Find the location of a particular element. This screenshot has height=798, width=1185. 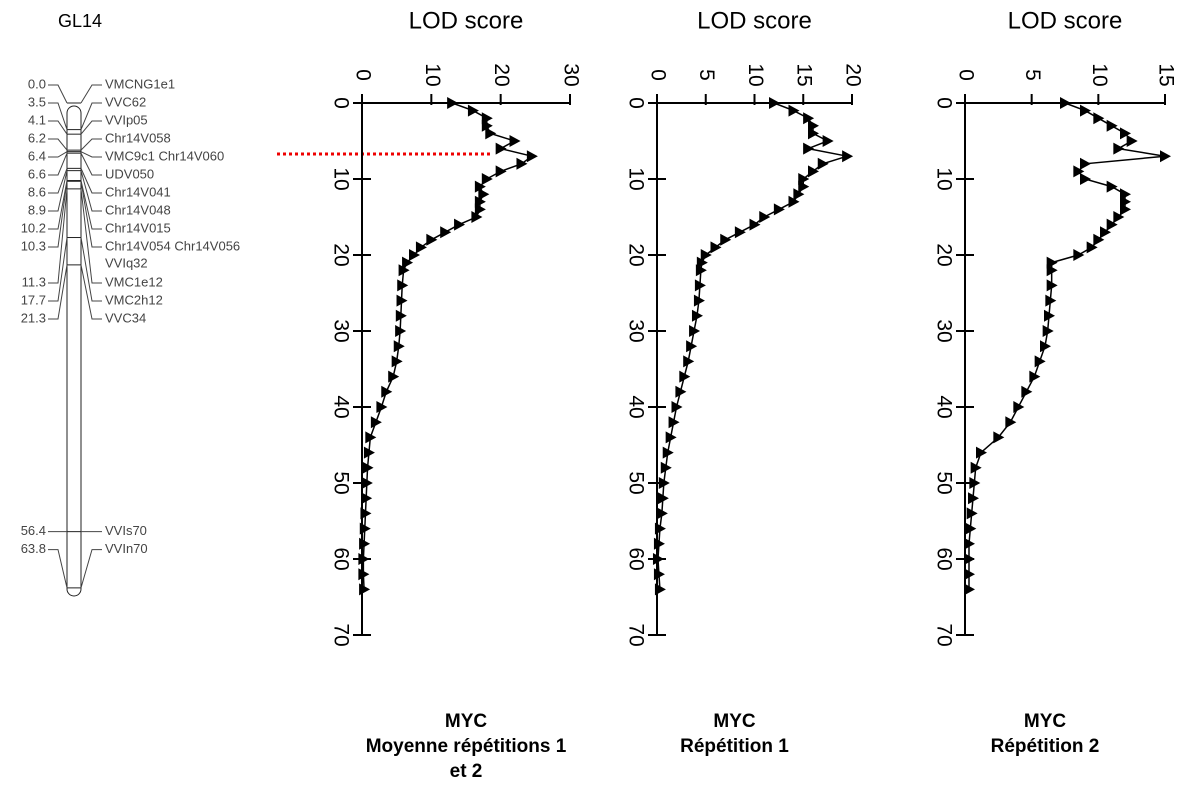

y-tick-label: 0 is located at coordinates (340, 103).